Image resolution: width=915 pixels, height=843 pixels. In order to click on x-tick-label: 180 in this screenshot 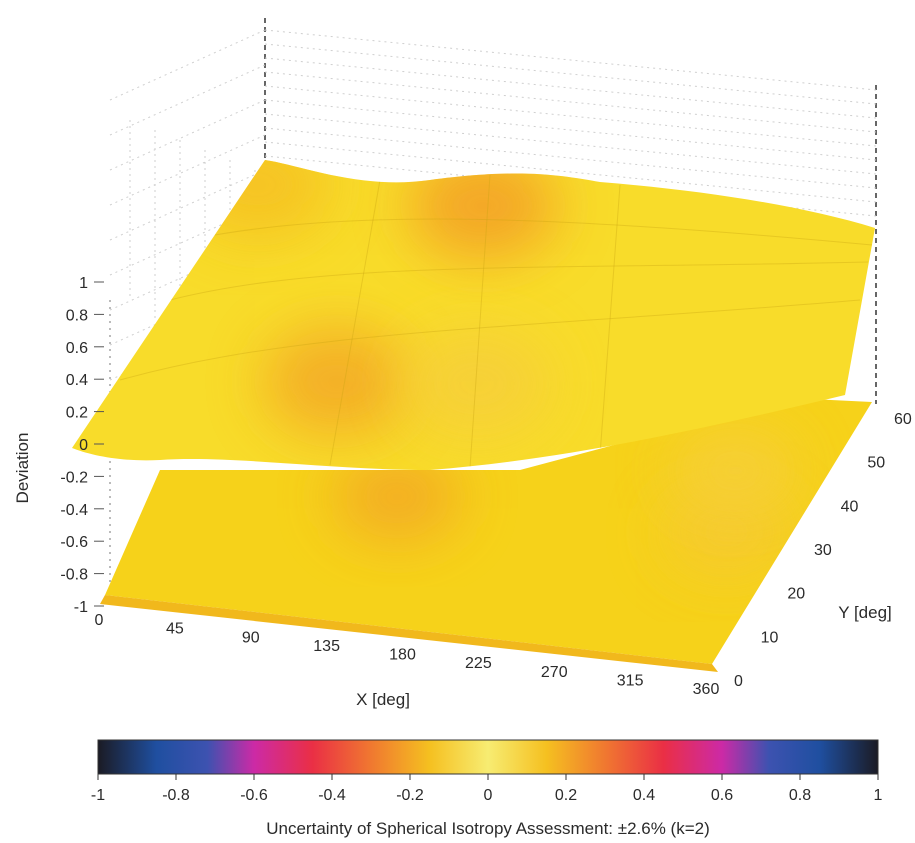, I will do `click(402, 655)`.